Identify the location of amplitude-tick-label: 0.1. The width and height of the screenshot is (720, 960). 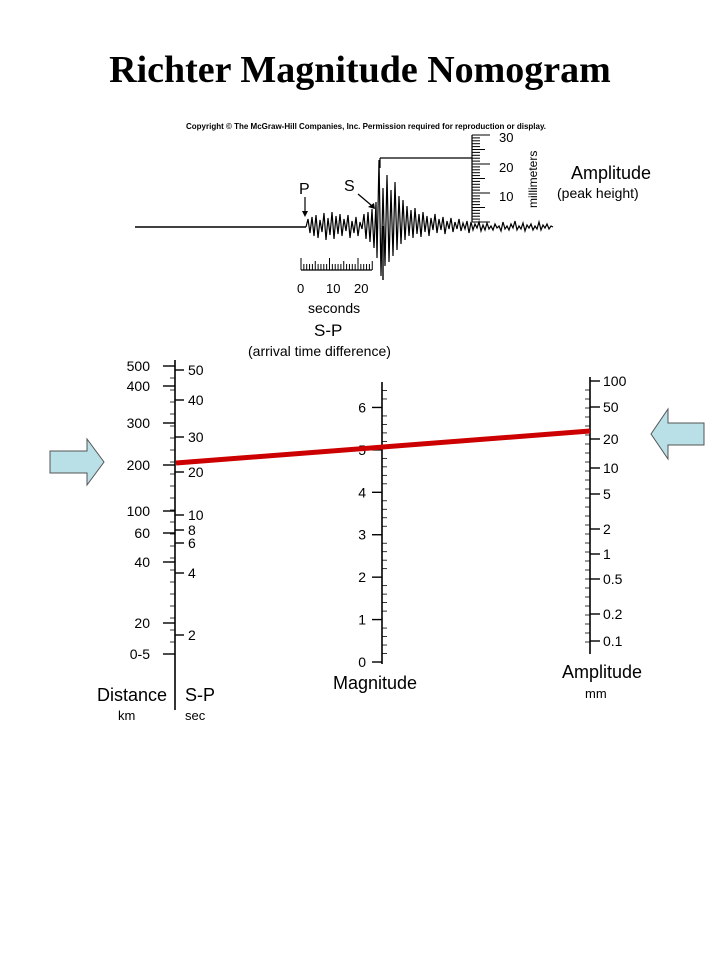
(613, 641).